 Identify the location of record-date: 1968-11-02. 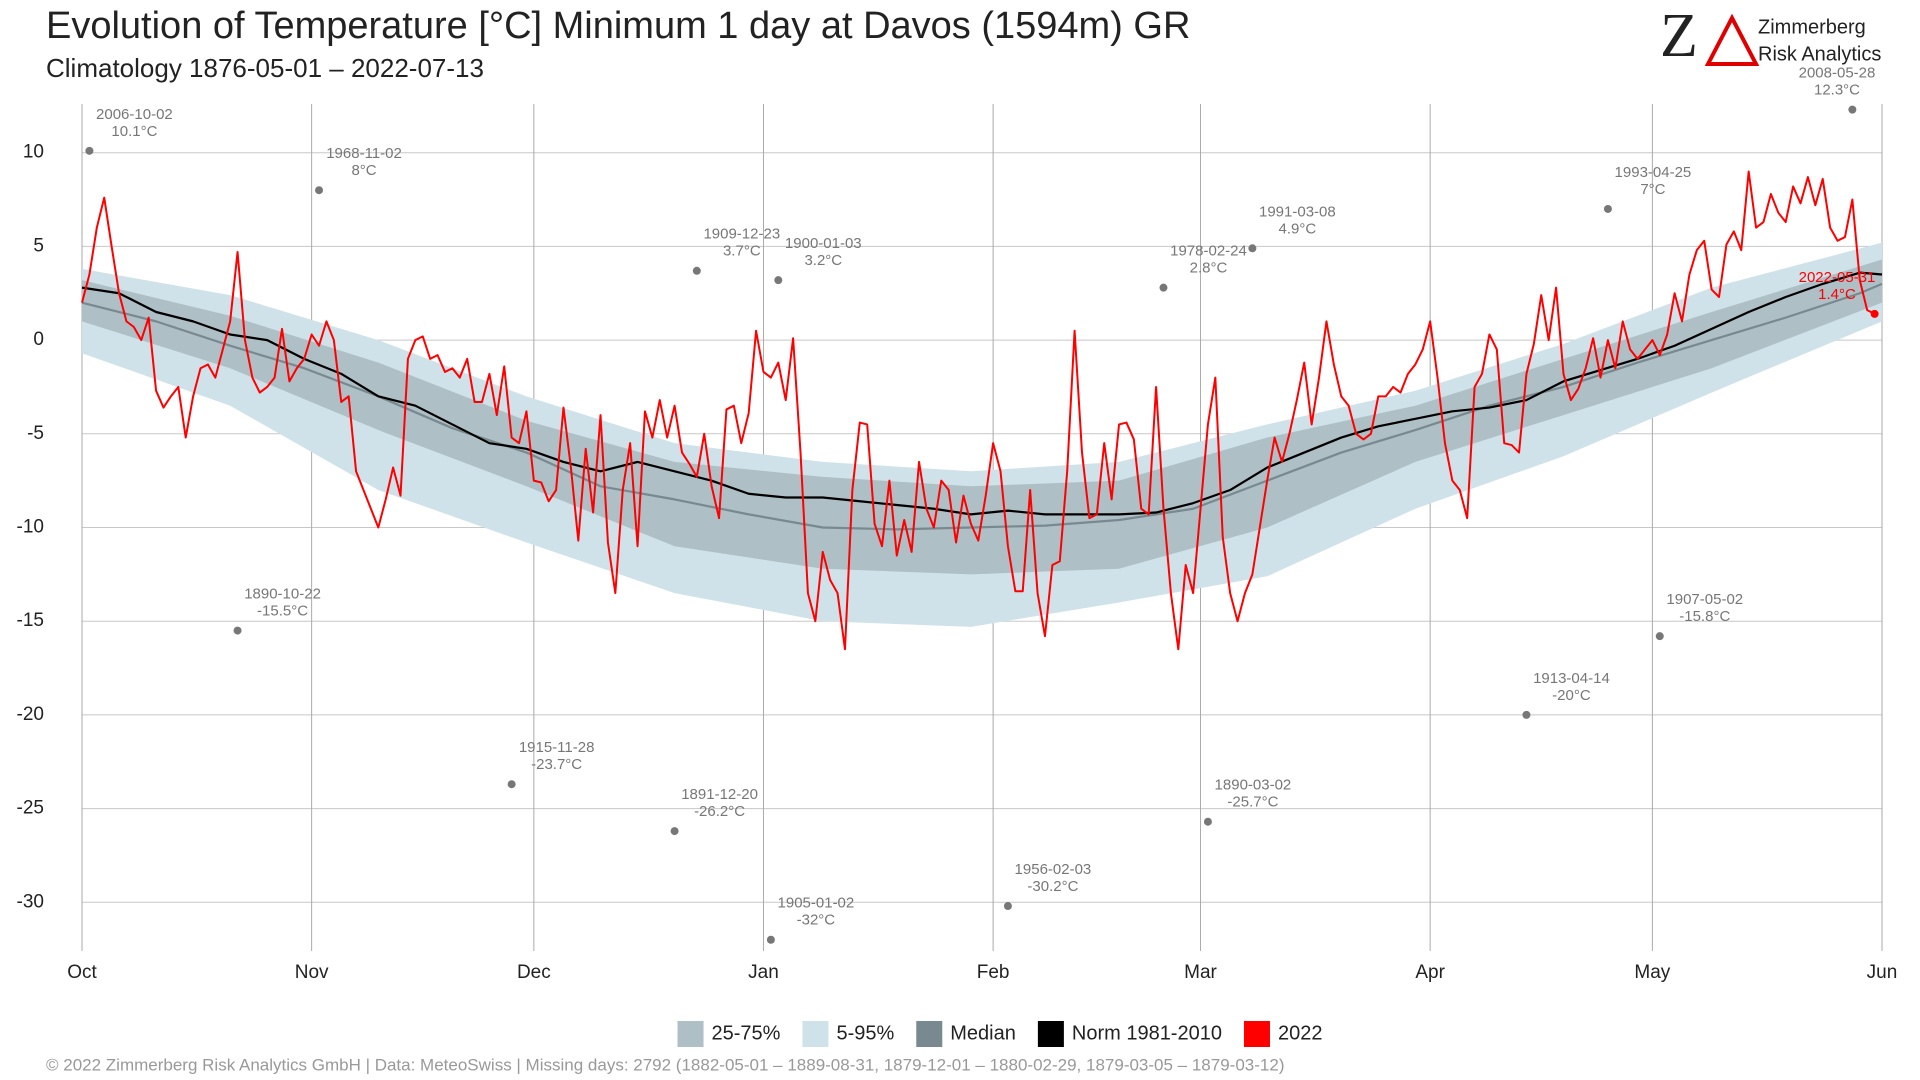
(364, 153).